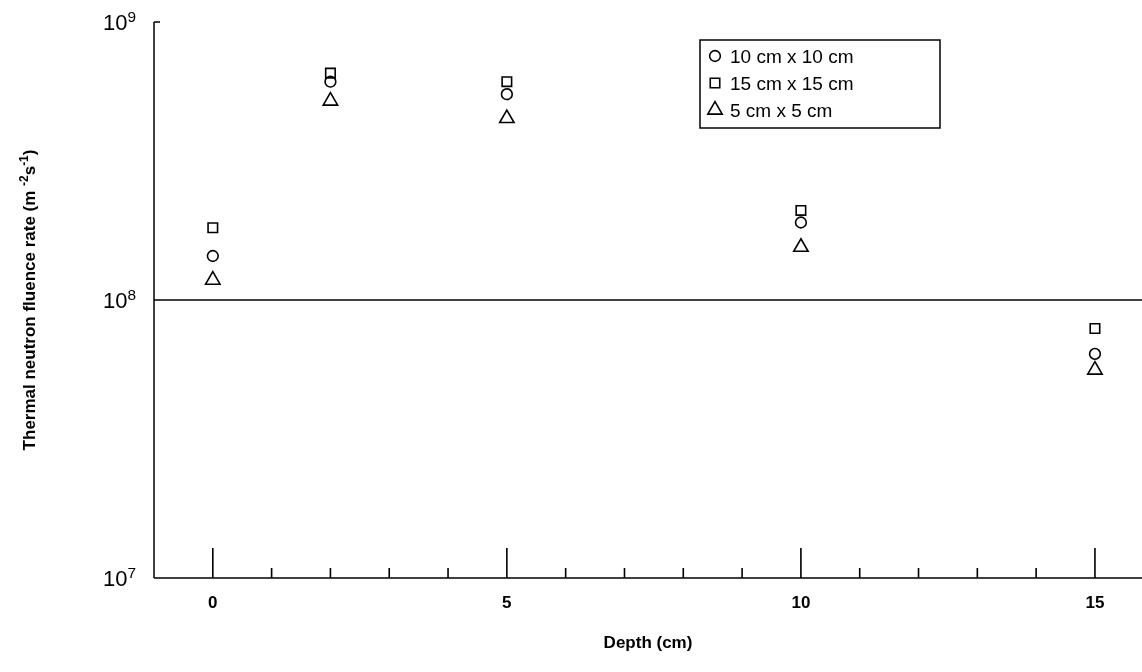 This screenshot has height=672, width=1142. Describe the element at coordinates (792, 56) in the screenshot. I see `legend-label: 10 cm x 10 cm` at that location.